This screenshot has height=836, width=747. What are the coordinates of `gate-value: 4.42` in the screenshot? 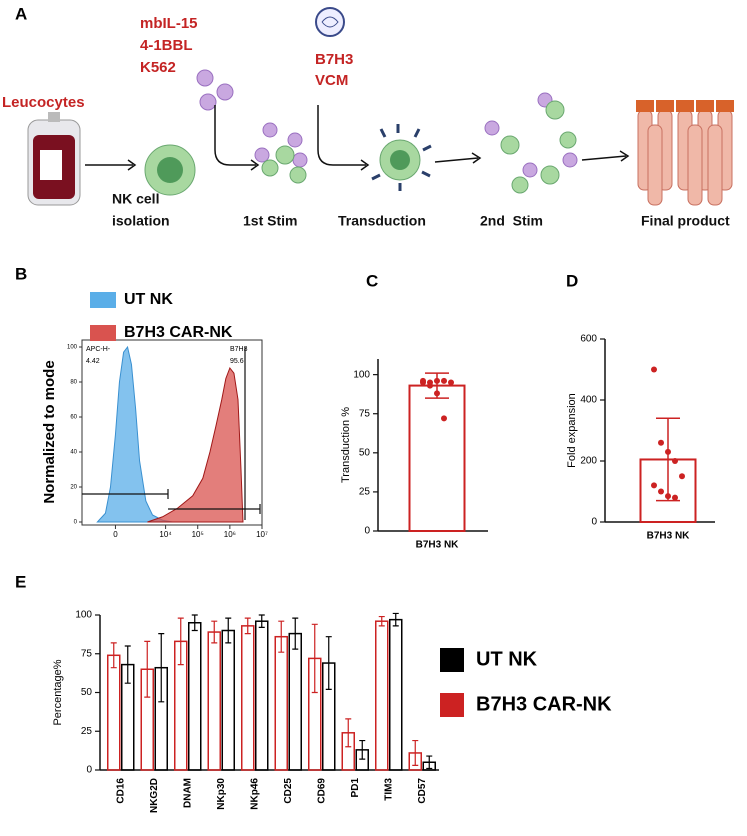 It's located at (93, 361).